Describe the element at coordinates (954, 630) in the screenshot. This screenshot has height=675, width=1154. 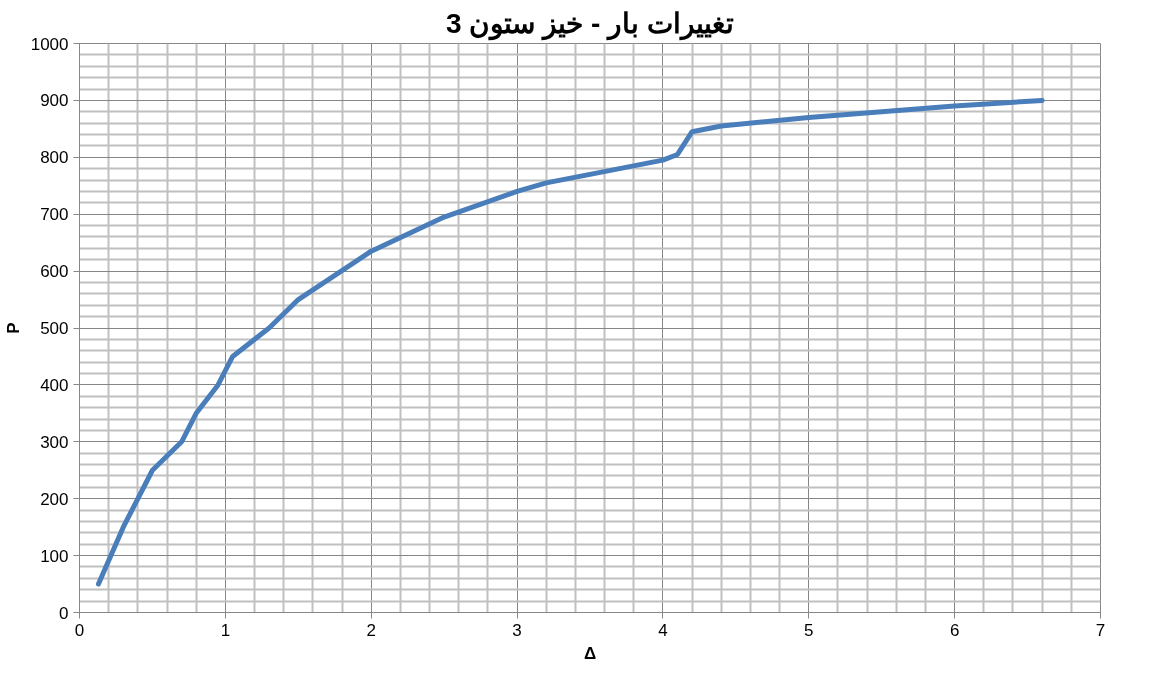
I see `x-tick-label: 6` at that location.